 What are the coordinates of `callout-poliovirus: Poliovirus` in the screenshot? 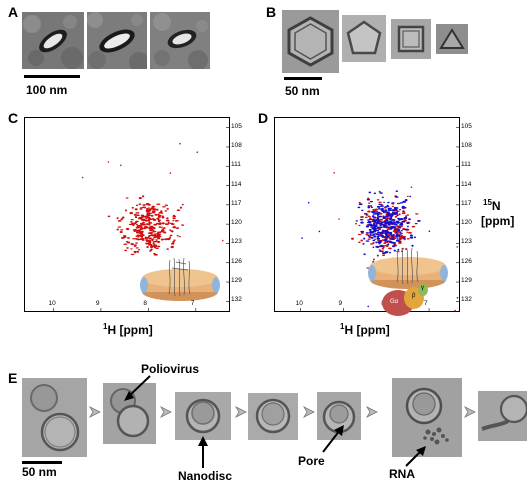 It's located at (170, 369).